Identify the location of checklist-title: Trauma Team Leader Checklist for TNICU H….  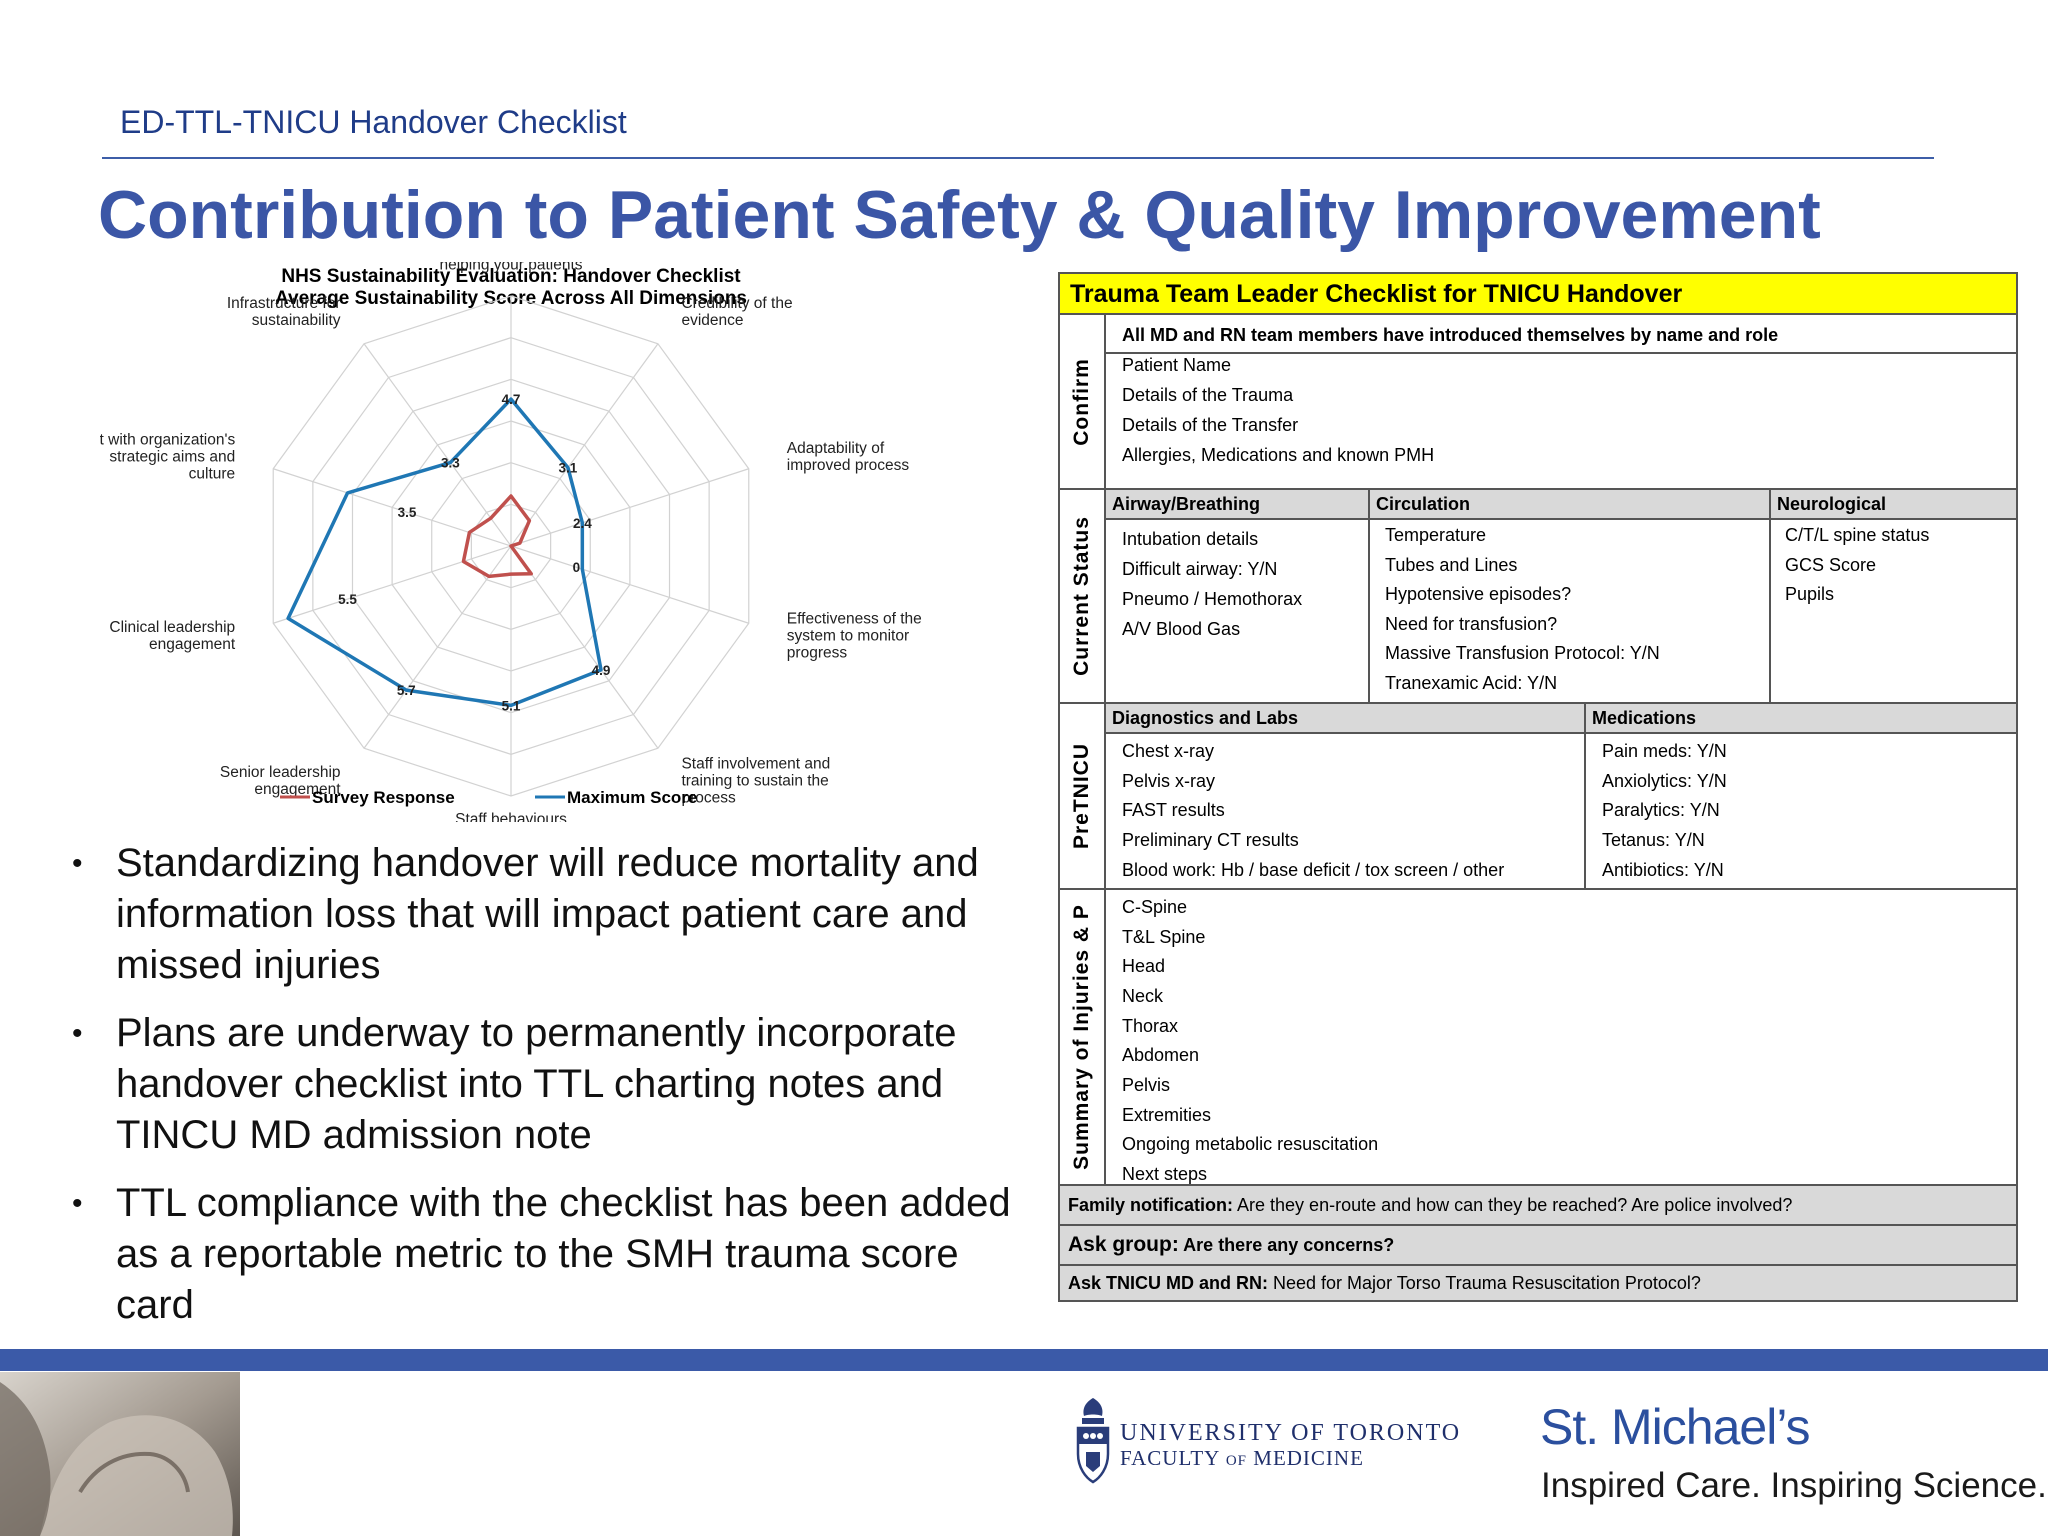
(1538, 294).